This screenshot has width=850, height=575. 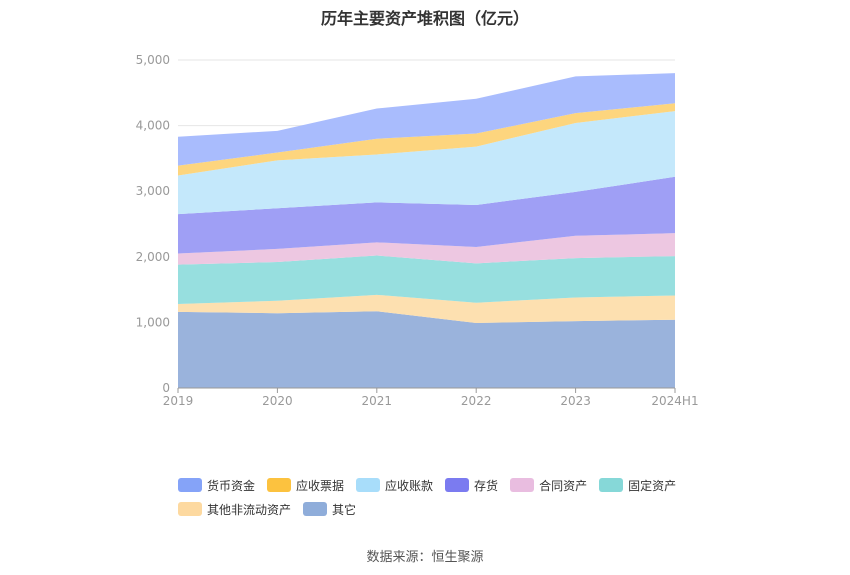 What do you see at coordinates (438, 497) in the screenshot?
I see `legend: 货币资金 应收票据 应收账款 存货 合同资产 固定资产其他非流动资产 其它` at bounding box center [438, 497].